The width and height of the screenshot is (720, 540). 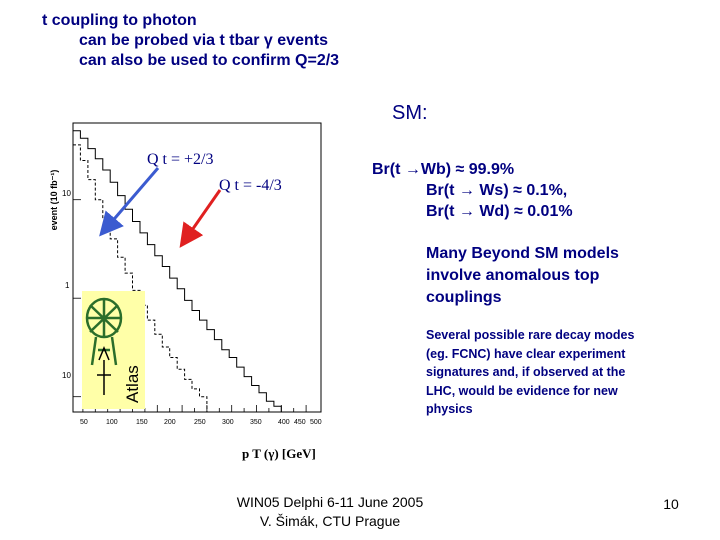 What do you see at coordinates (66, 193) in the screenshot?
I see `y-tick-10: 10` at bounding box center [66, 193].